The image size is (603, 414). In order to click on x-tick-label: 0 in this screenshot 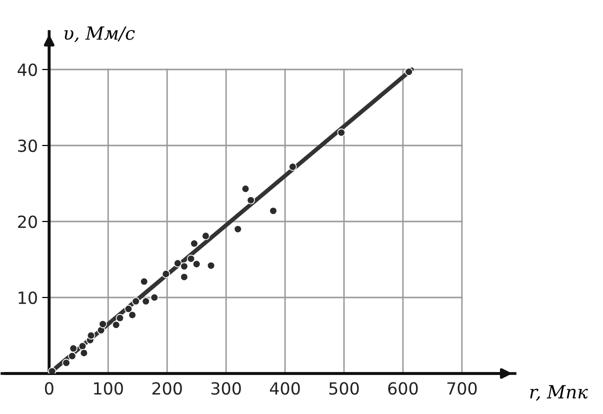, I will do `click(49, 388)`.